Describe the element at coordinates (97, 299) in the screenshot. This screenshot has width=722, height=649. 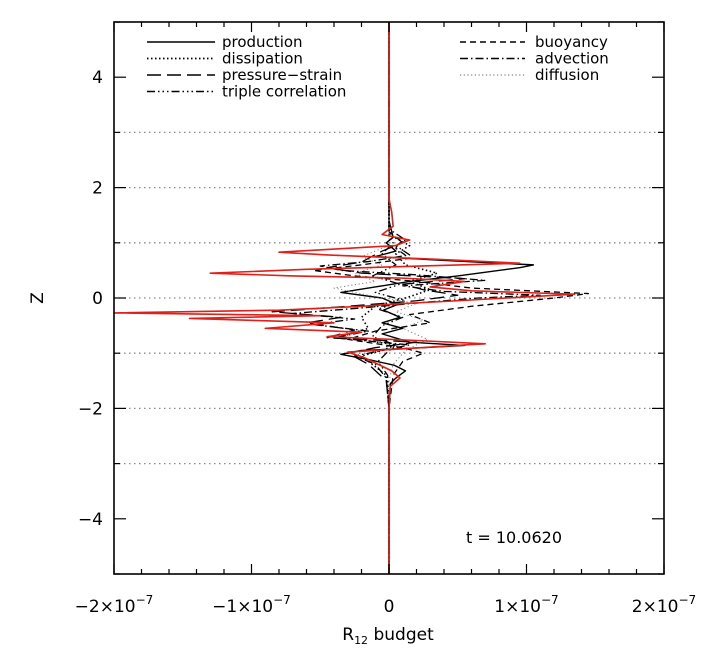
I see `y-tick-label: 0` at that location.